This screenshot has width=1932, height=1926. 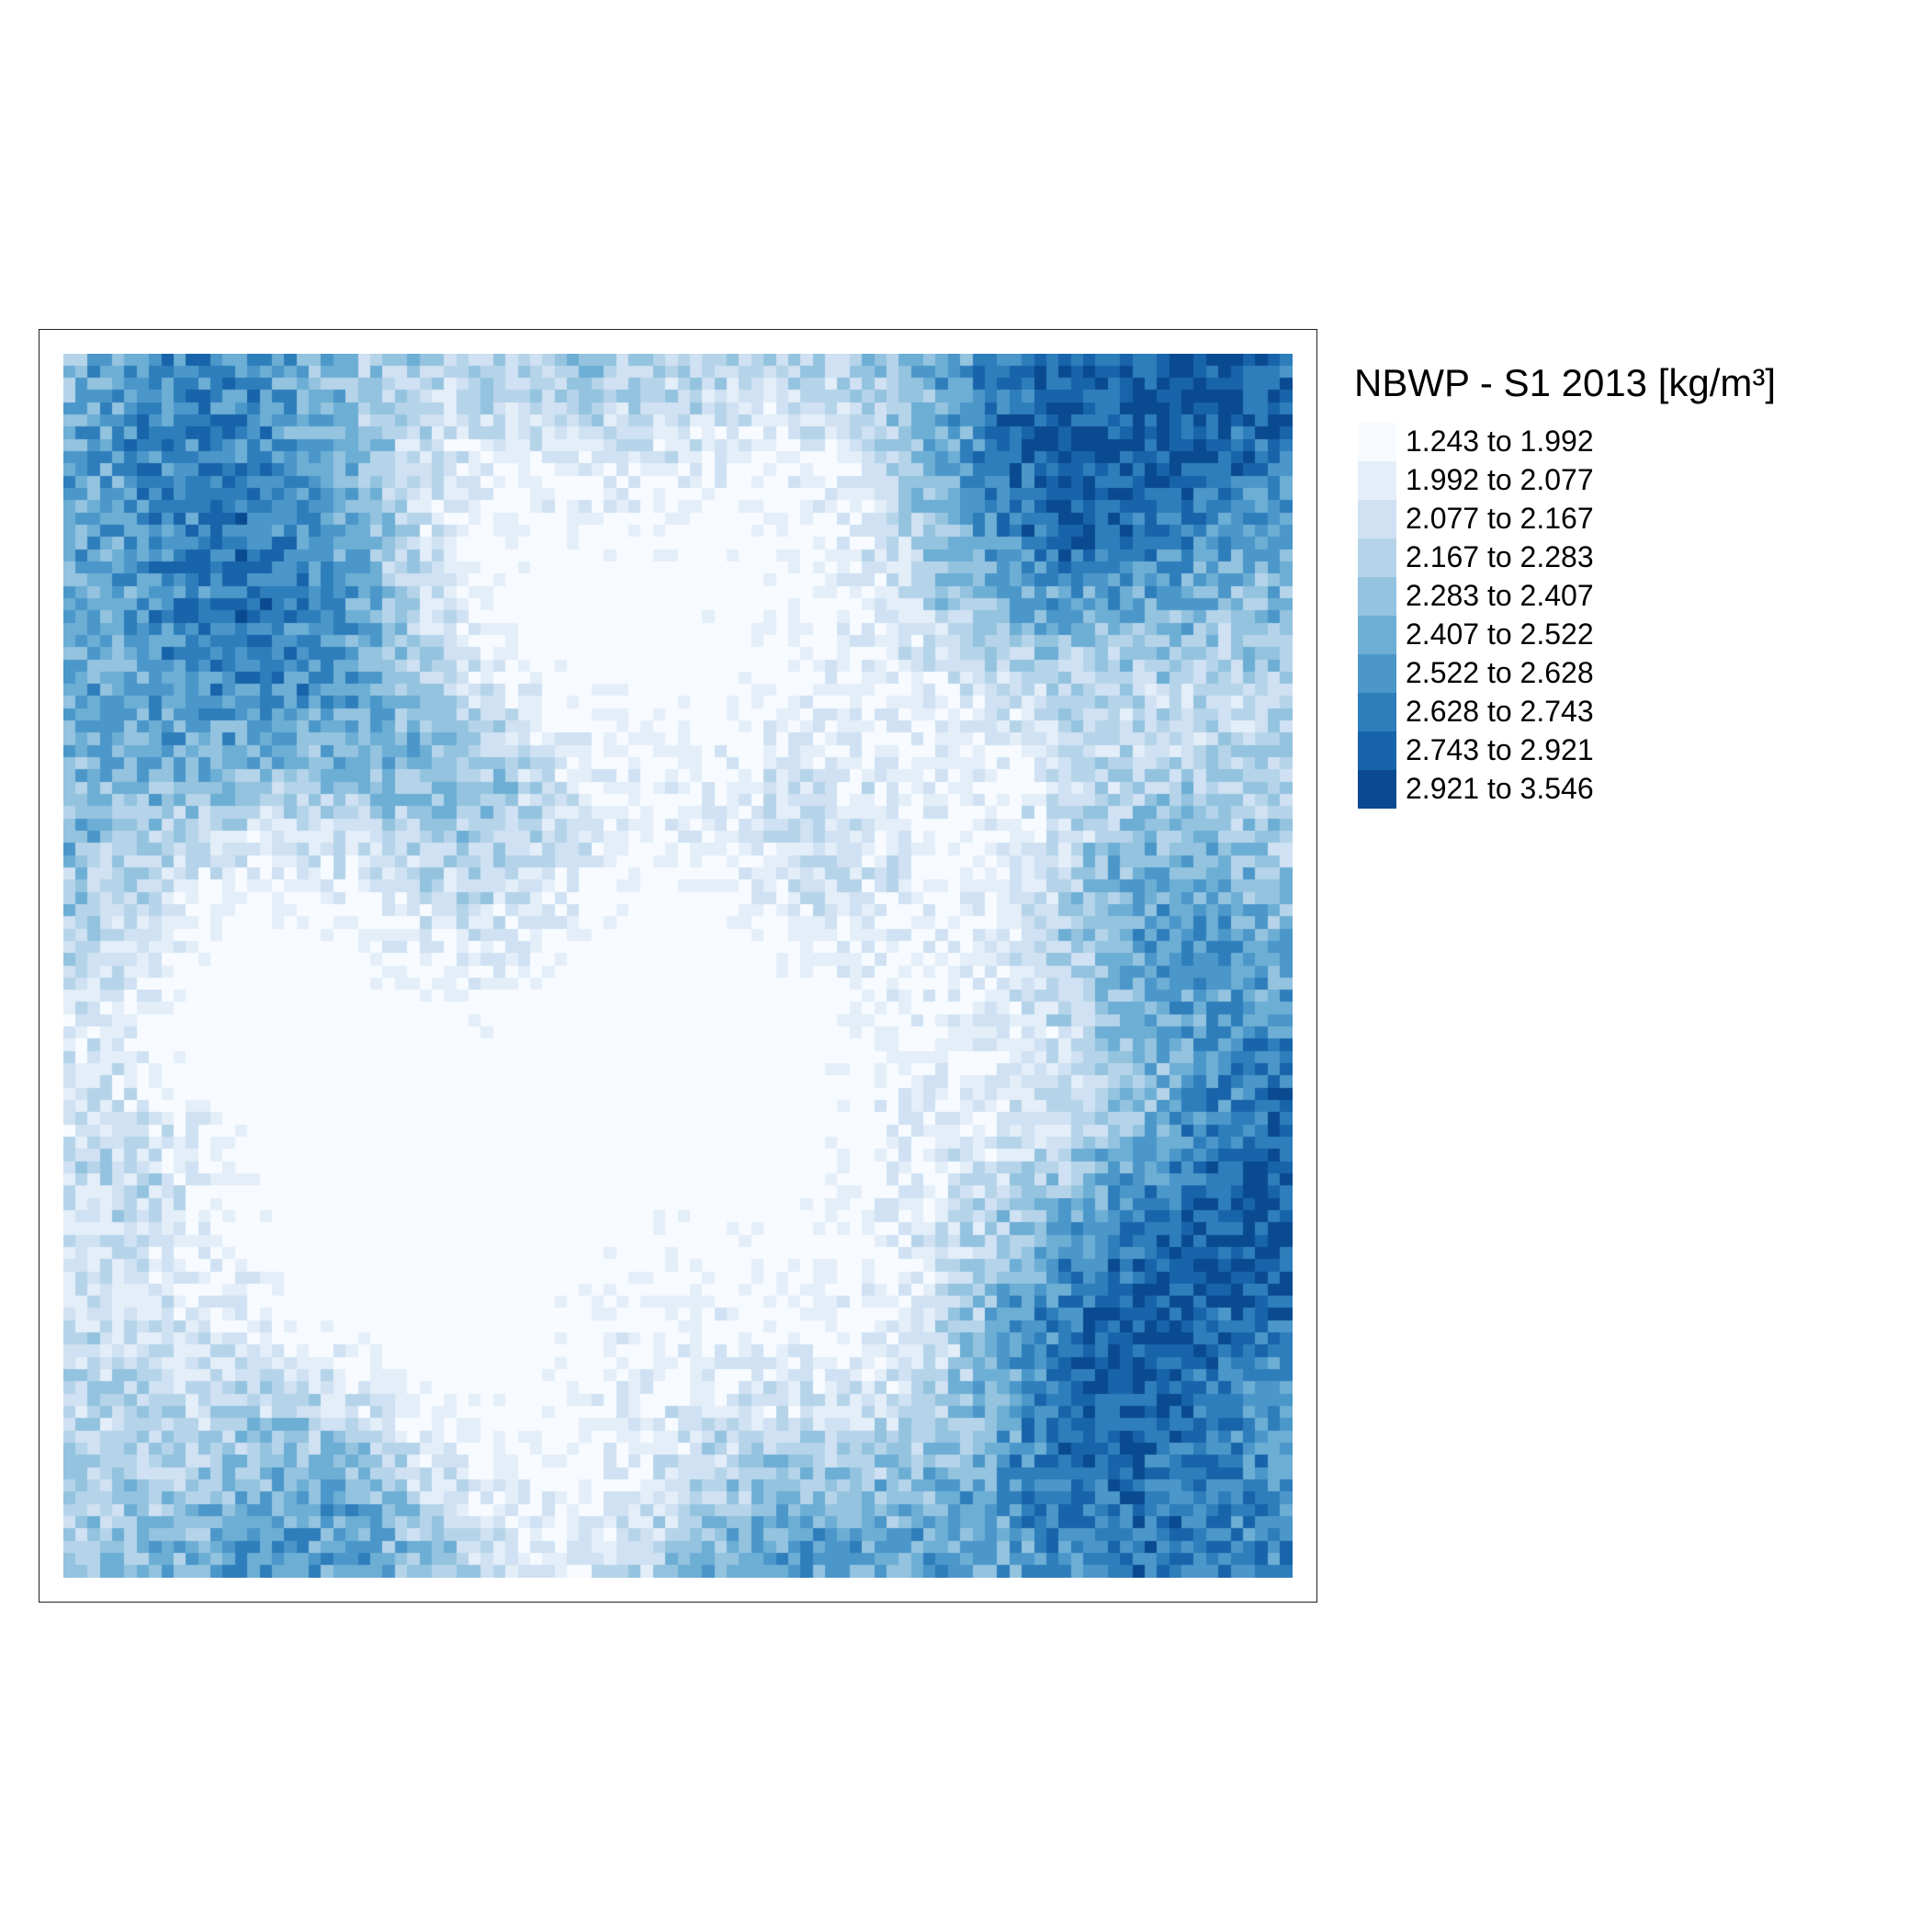 What do you see at coordinates (1611, 557) in the screenshot?
I see `legend-item: 2.167 to 2.283` at bounding box center [1611, 557].